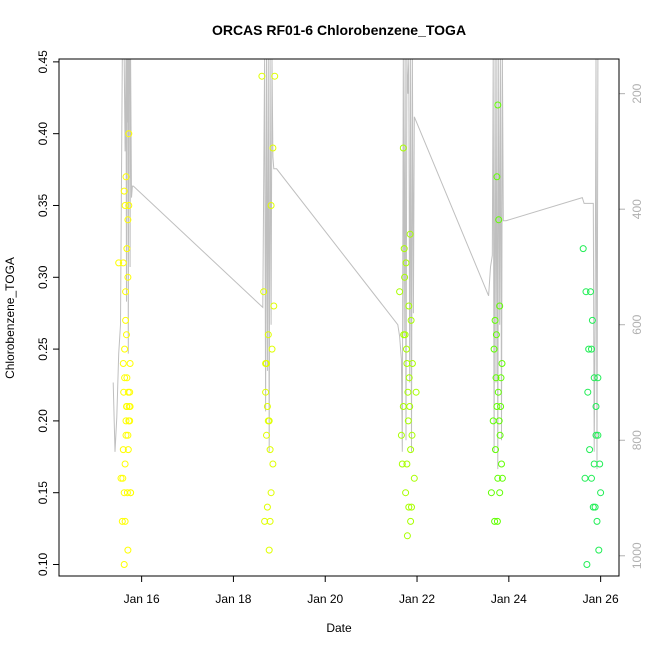  Describe the element at coordinates (43, 349) in the screenshot. I see `y-tick-label: 0.25` at that location.